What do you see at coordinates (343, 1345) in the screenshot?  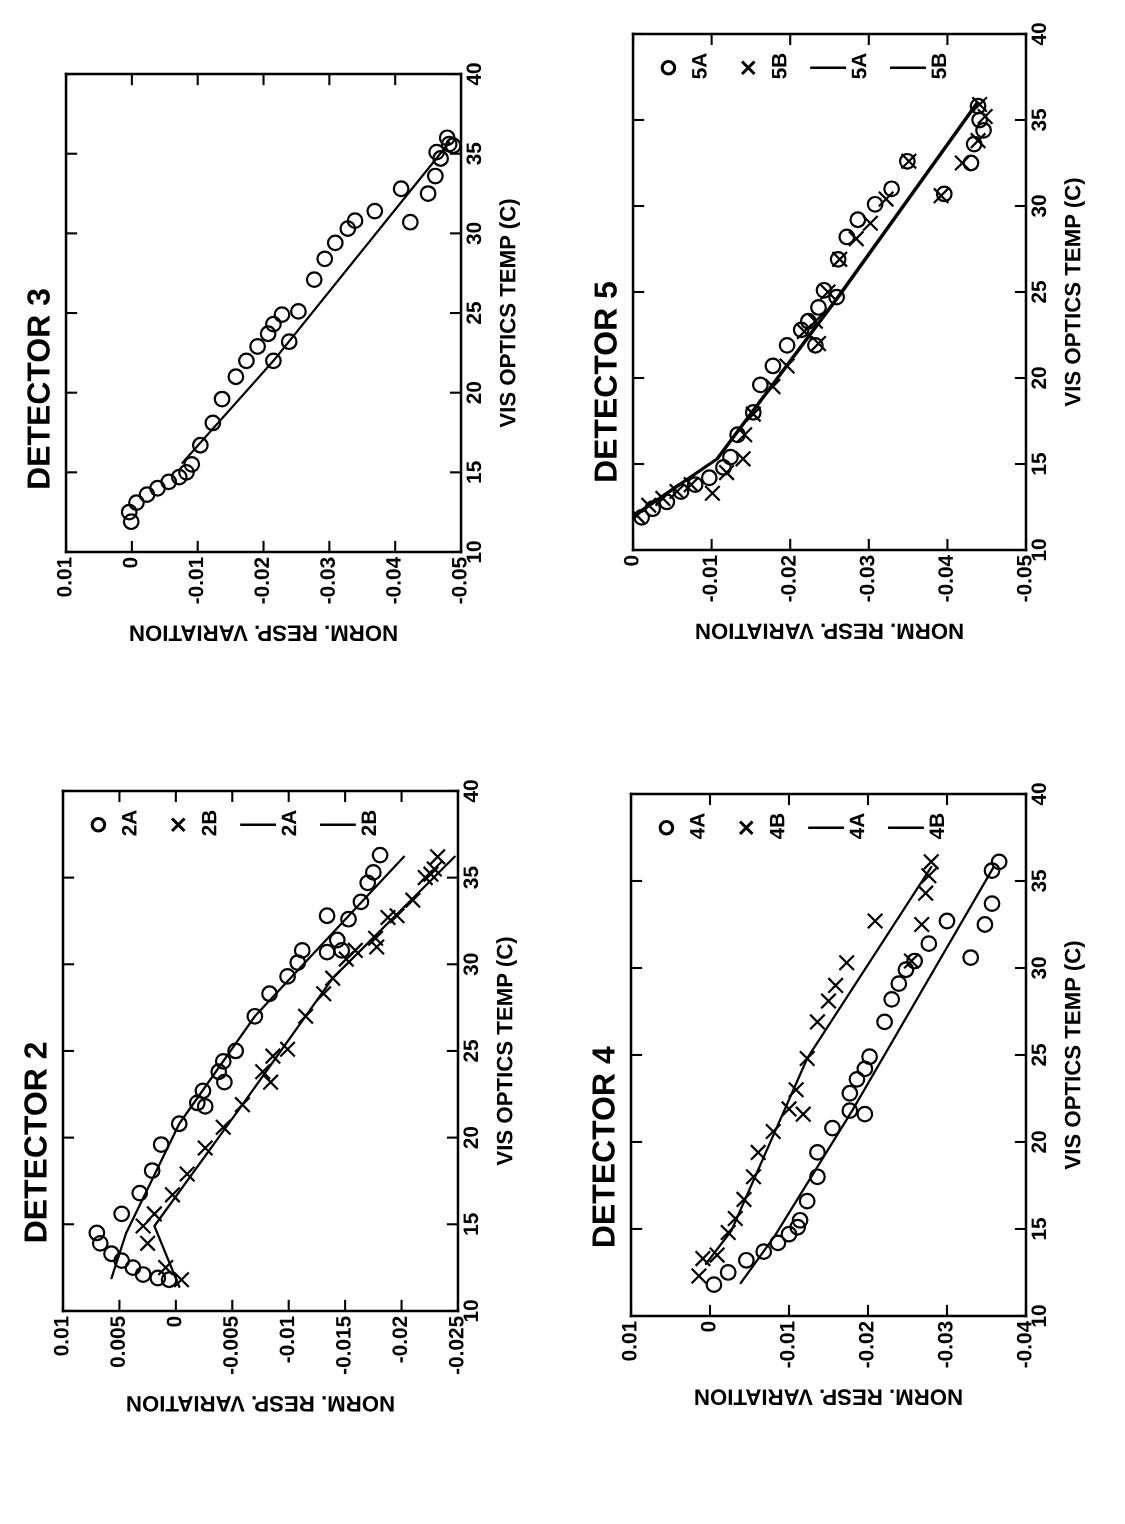 I see `x-tick-label: -0.015` at bounding box center [343, 1345].